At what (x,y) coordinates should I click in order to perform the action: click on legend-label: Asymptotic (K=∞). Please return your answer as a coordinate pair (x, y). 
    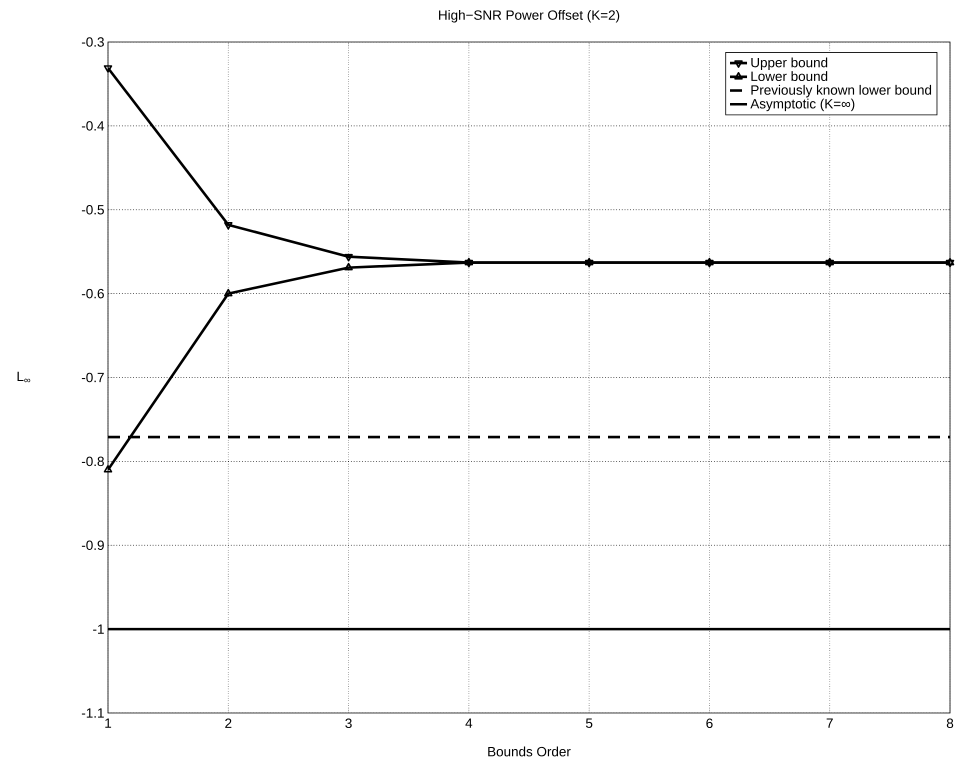
    Looking at the image, I should click on (802, 105).